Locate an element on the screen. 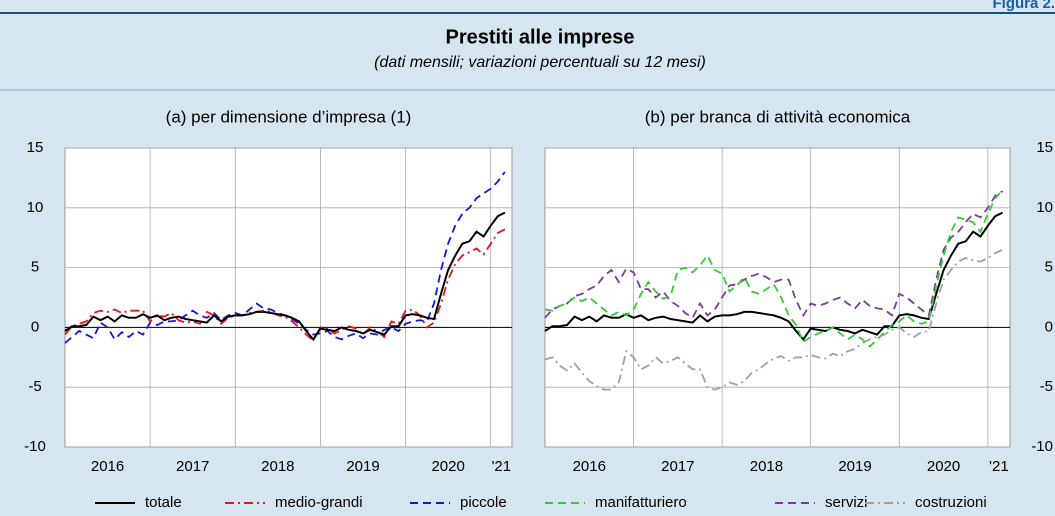 The image size is (1055, 516). title: Prestiti alle imprese is located at coordinates (540, 37).